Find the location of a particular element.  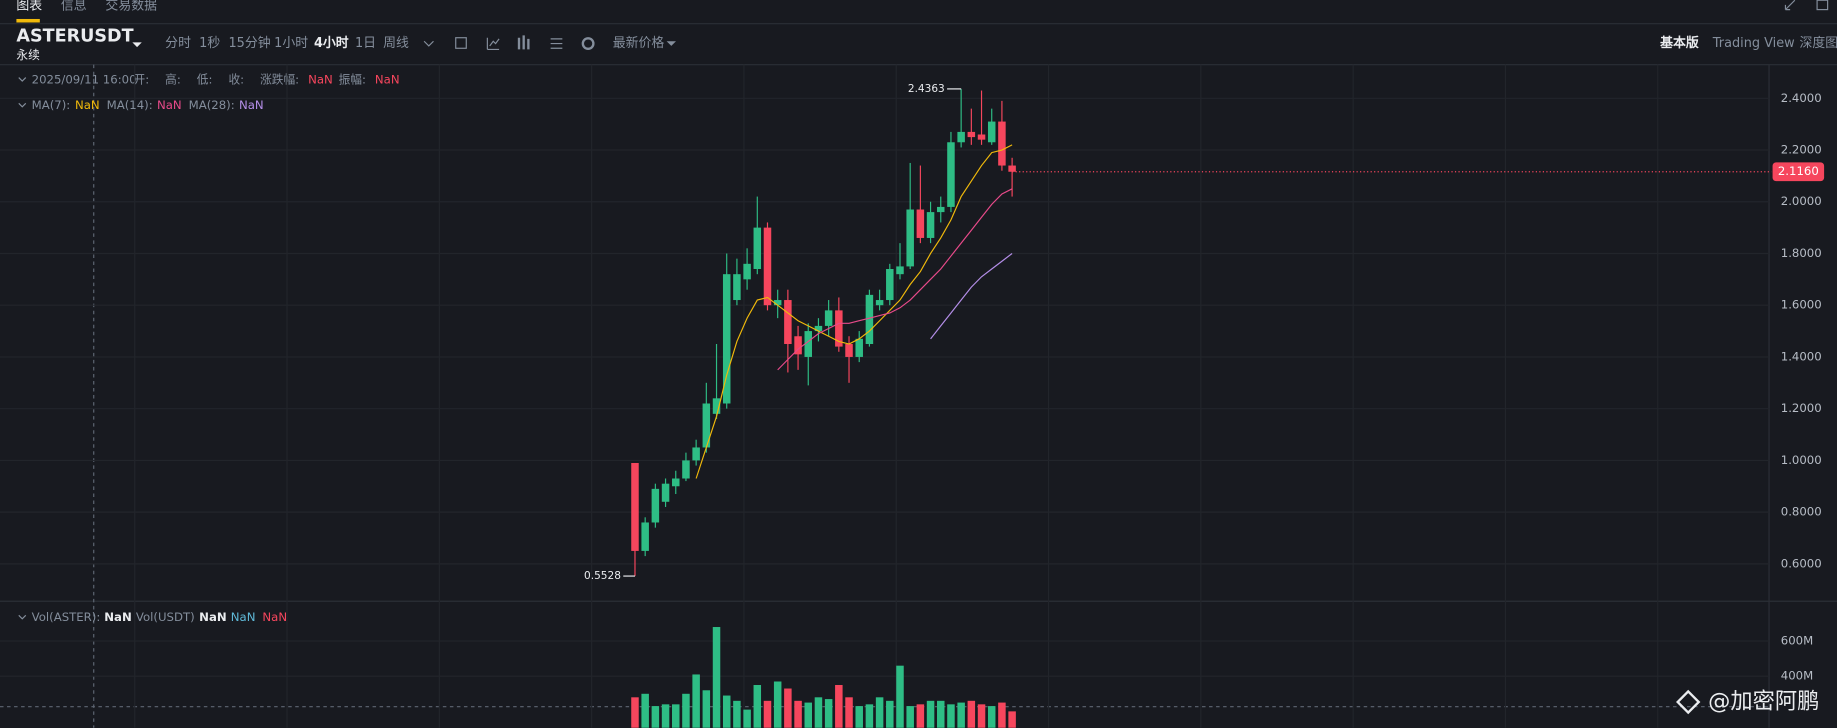

interval-dropdown is located at coordinates (428, 43).